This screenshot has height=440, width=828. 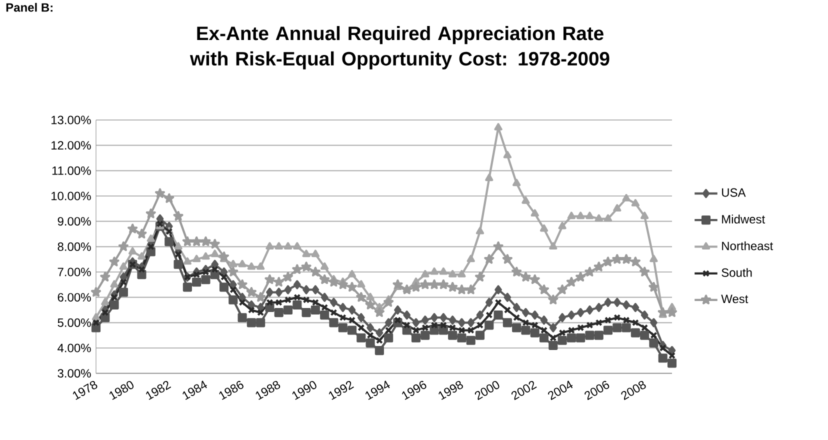 I want to click on y-tick-label: 8.00%, so click(x=74, y=246).